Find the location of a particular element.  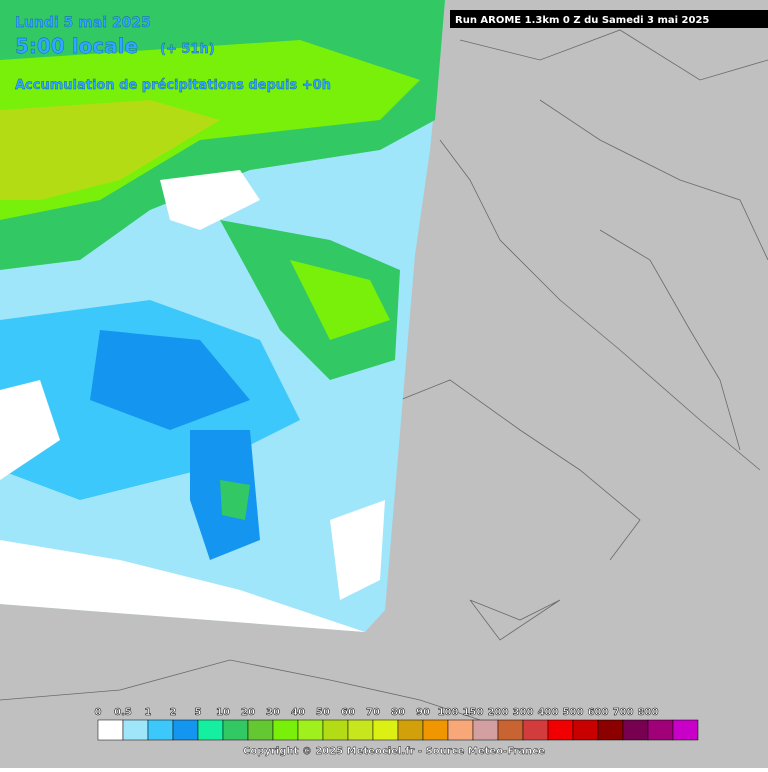

legend-label: 0 is located at coordinates (98, 712).